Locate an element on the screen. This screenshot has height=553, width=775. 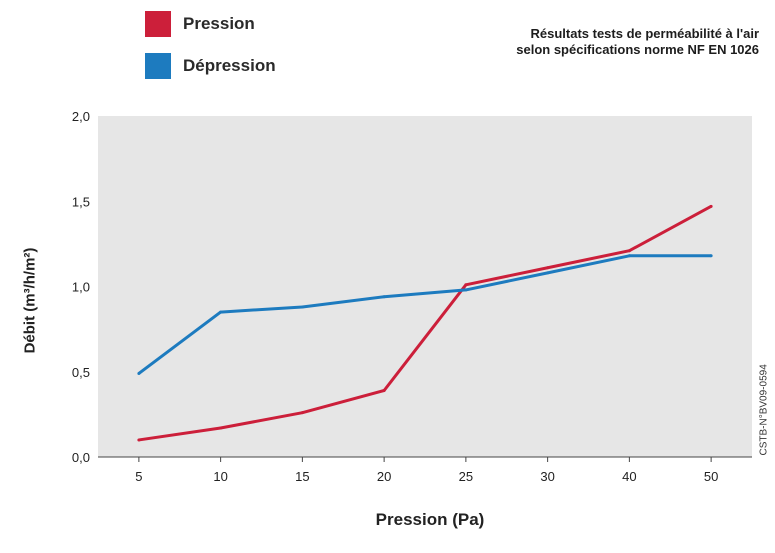
x-tick-label: 15 is located at coordinates (302, 476).